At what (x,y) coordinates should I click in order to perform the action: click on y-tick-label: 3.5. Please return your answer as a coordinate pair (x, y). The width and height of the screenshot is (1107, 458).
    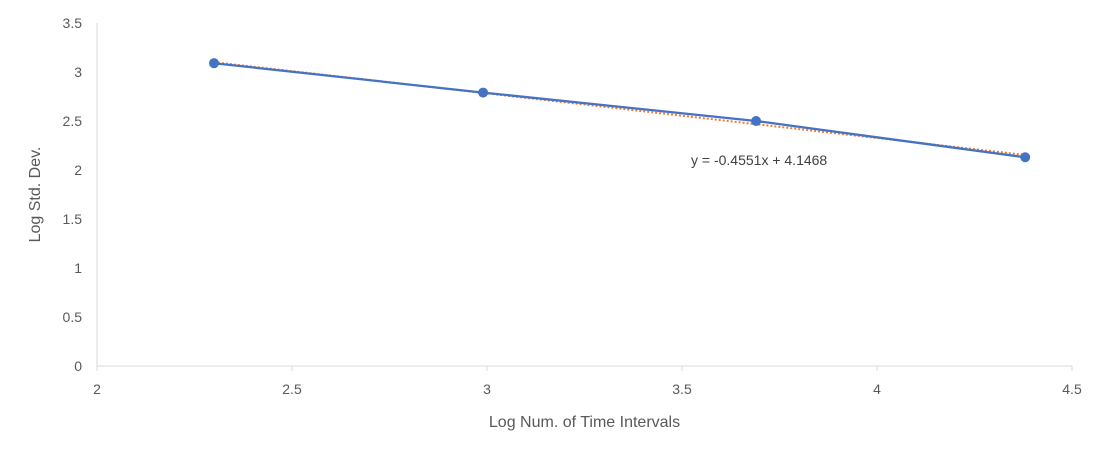
    Looking at the image, I should click on (73, 23).